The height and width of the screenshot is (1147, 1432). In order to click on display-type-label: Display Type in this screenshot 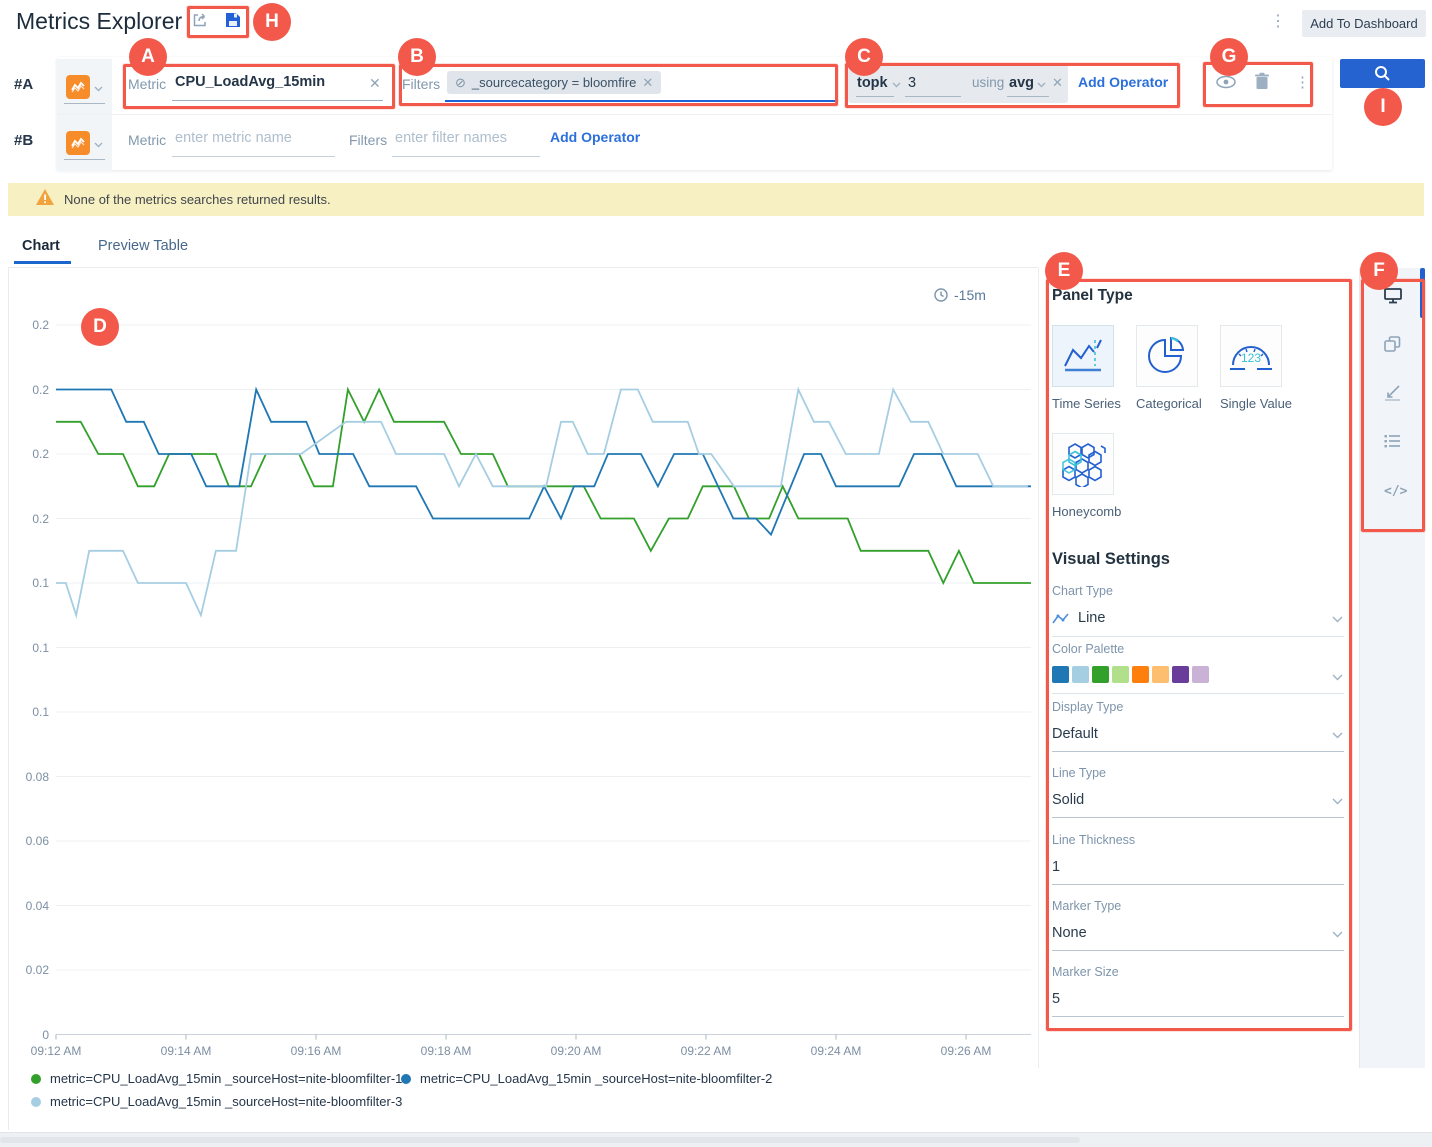, I will do `click(1088, 707)`.